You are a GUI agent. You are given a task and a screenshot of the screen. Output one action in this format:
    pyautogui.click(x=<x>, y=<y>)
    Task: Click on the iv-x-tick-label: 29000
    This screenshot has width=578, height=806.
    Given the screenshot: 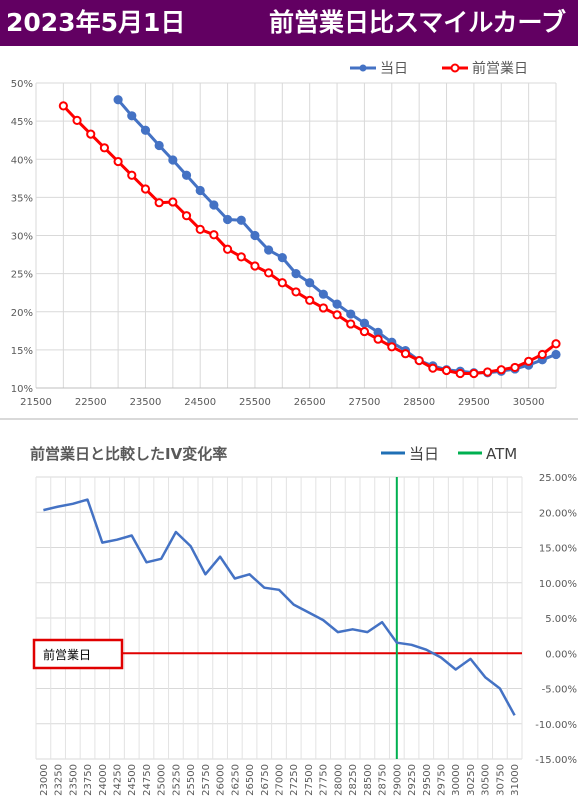 What is the action you would take?
    pyautogui.click(x=397, y=780)
    